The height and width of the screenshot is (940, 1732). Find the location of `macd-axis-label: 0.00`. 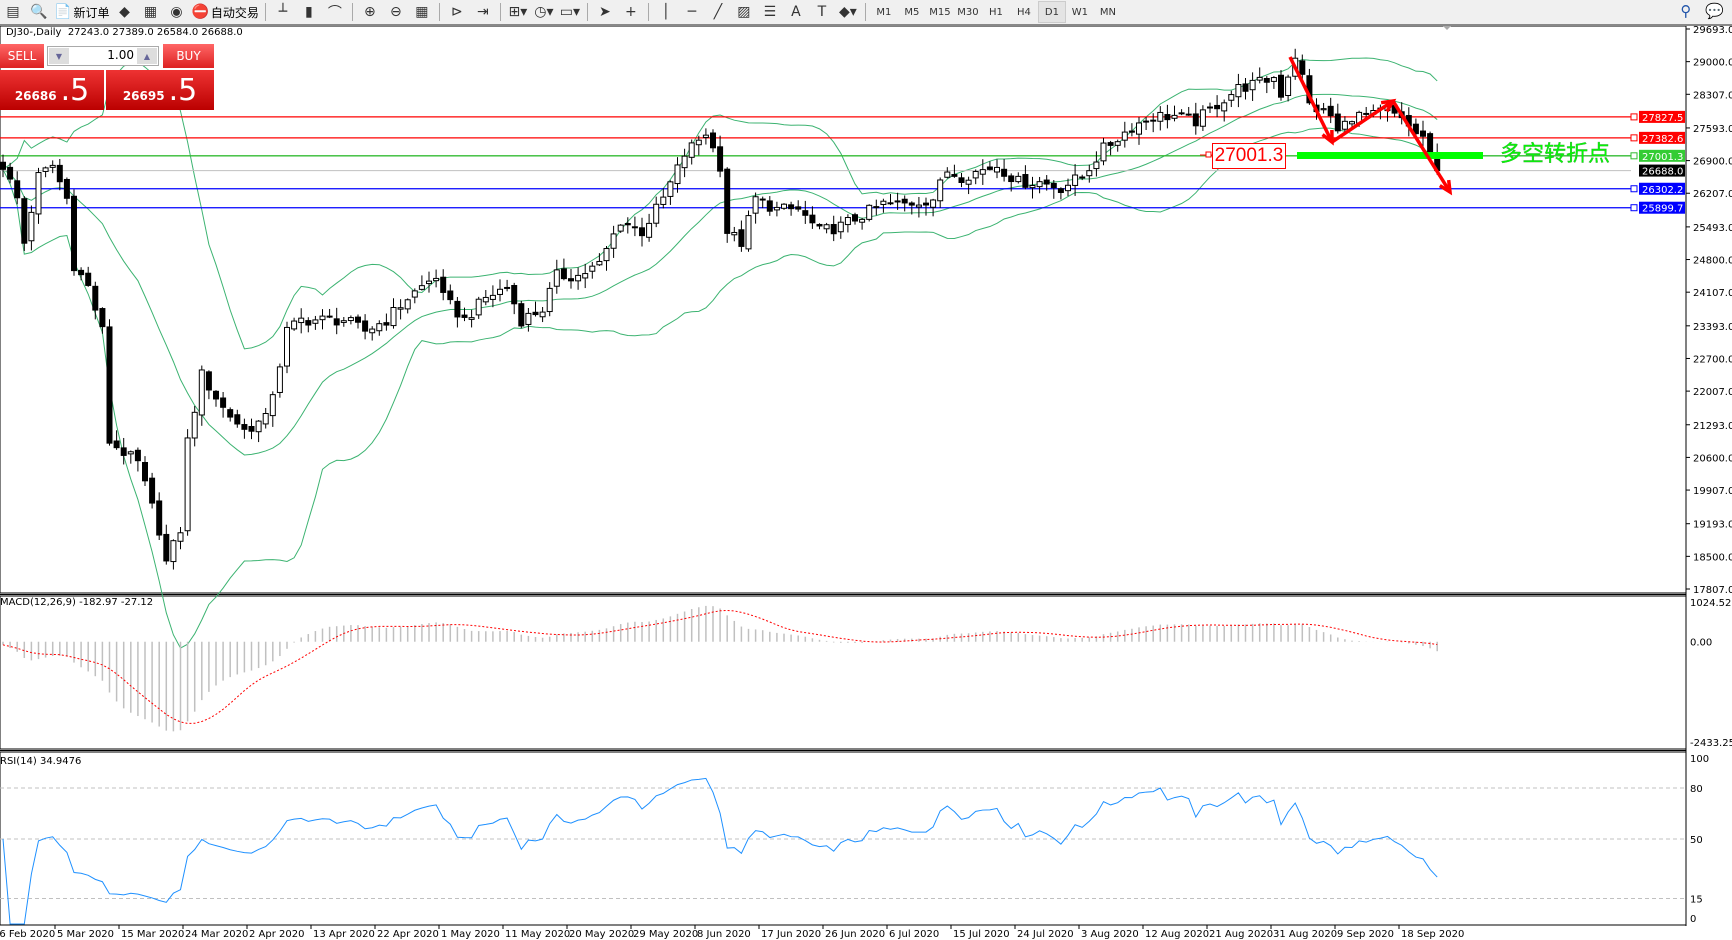

macd-axis-label: 0.00 is located at coordinates (1701, 643).